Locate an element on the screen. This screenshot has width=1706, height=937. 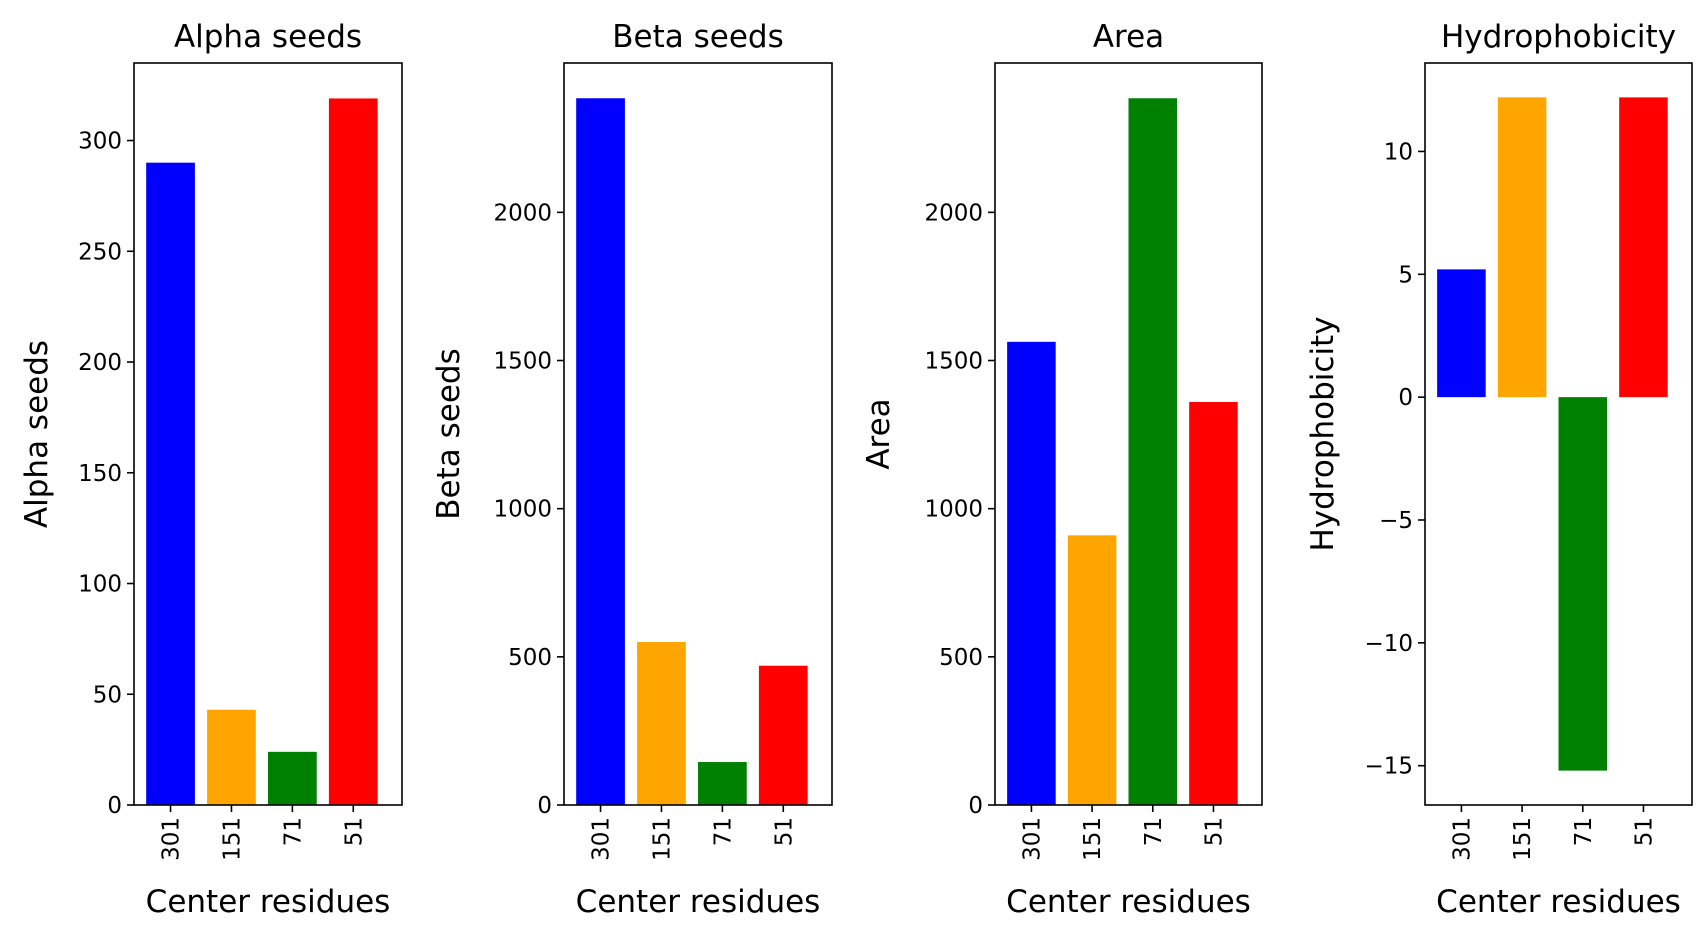
y-tick-label: 200 is located at coordinates (100, 363).